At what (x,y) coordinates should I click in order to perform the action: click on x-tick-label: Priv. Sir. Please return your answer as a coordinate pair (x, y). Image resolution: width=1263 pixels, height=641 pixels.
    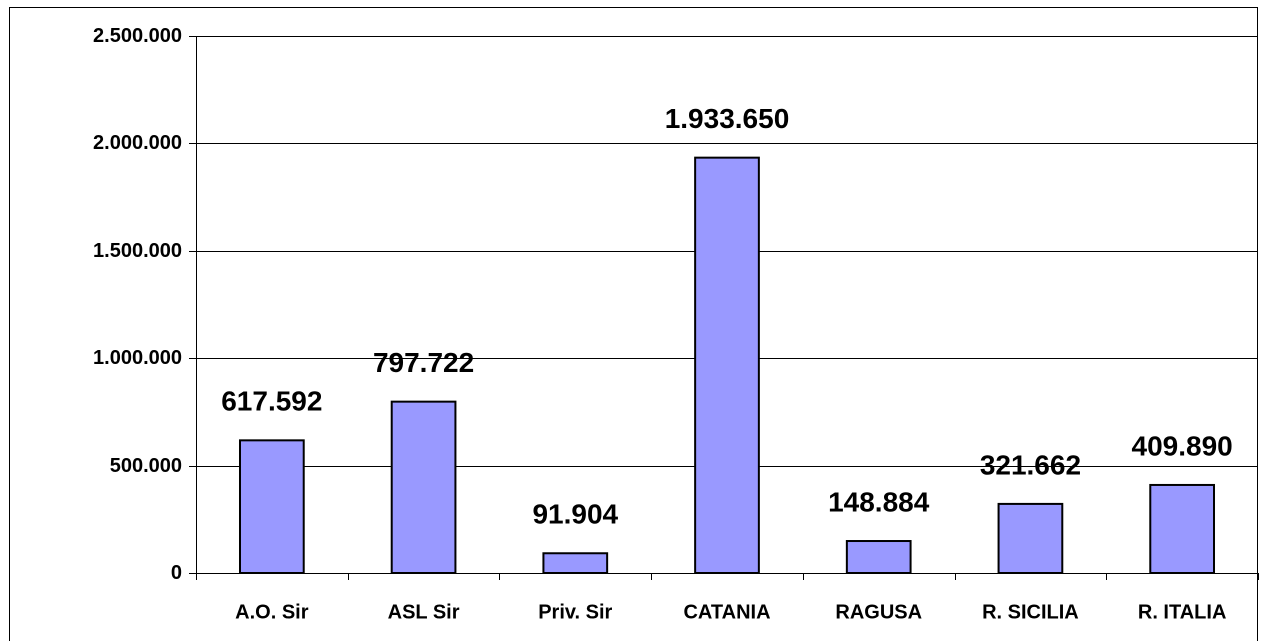
    Looking at the image, I should click on (575, 612).